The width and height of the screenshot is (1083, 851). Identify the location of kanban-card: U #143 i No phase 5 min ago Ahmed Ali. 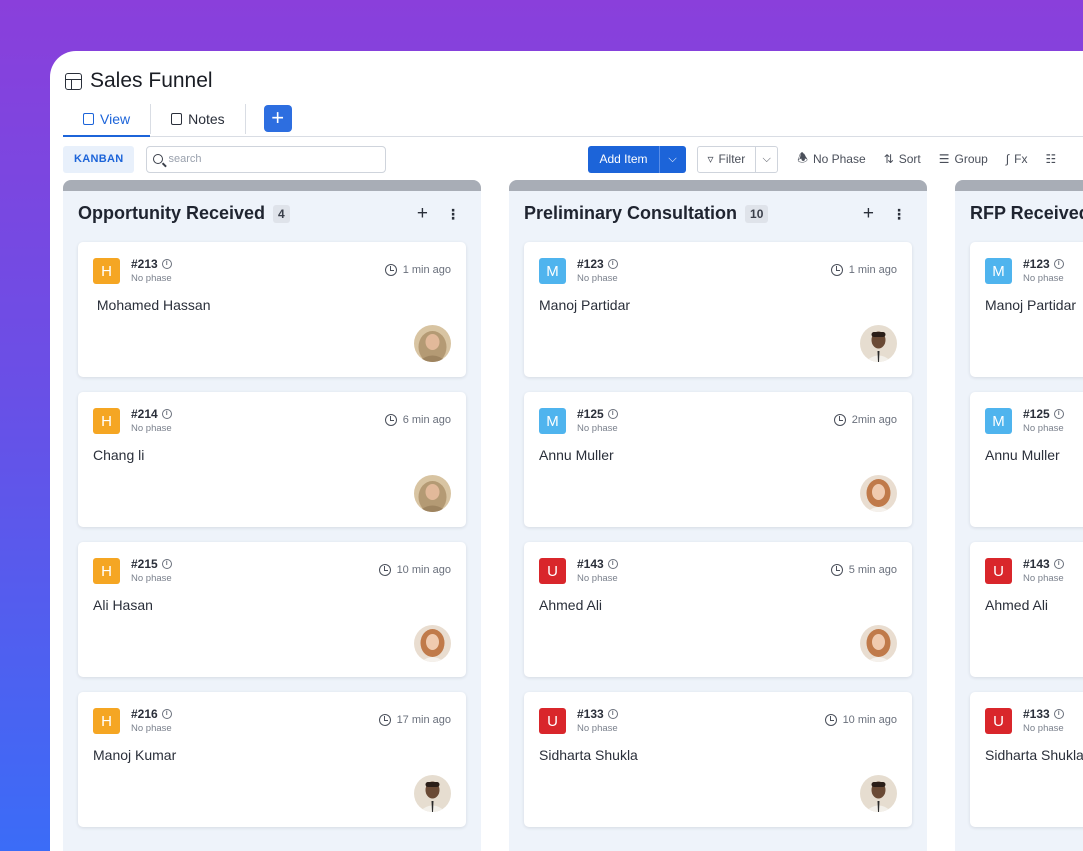
(718, 609).